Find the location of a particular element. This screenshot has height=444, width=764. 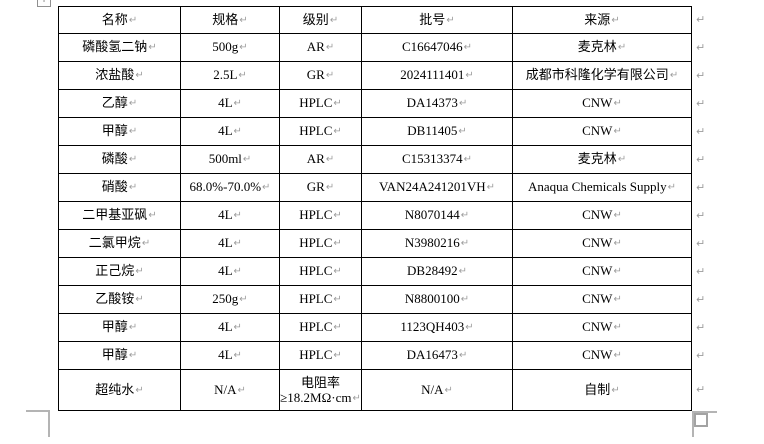

cell-text: 来源 is located at coordinates (597, 19).